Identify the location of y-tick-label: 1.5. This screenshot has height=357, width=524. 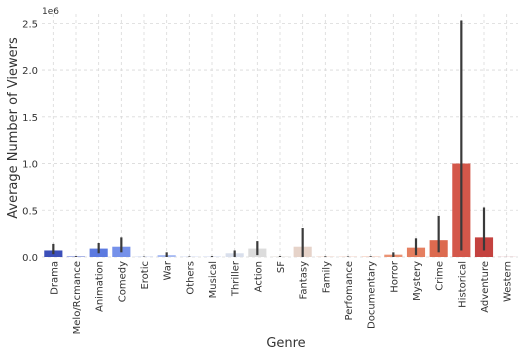
(30, 118).